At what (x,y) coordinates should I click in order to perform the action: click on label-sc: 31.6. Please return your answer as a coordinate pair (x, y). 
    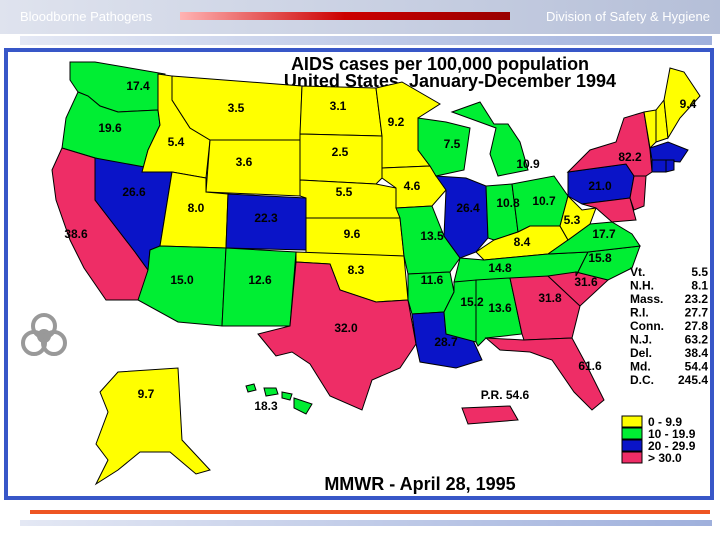
    Looking at the image, I should click on (586, 282).